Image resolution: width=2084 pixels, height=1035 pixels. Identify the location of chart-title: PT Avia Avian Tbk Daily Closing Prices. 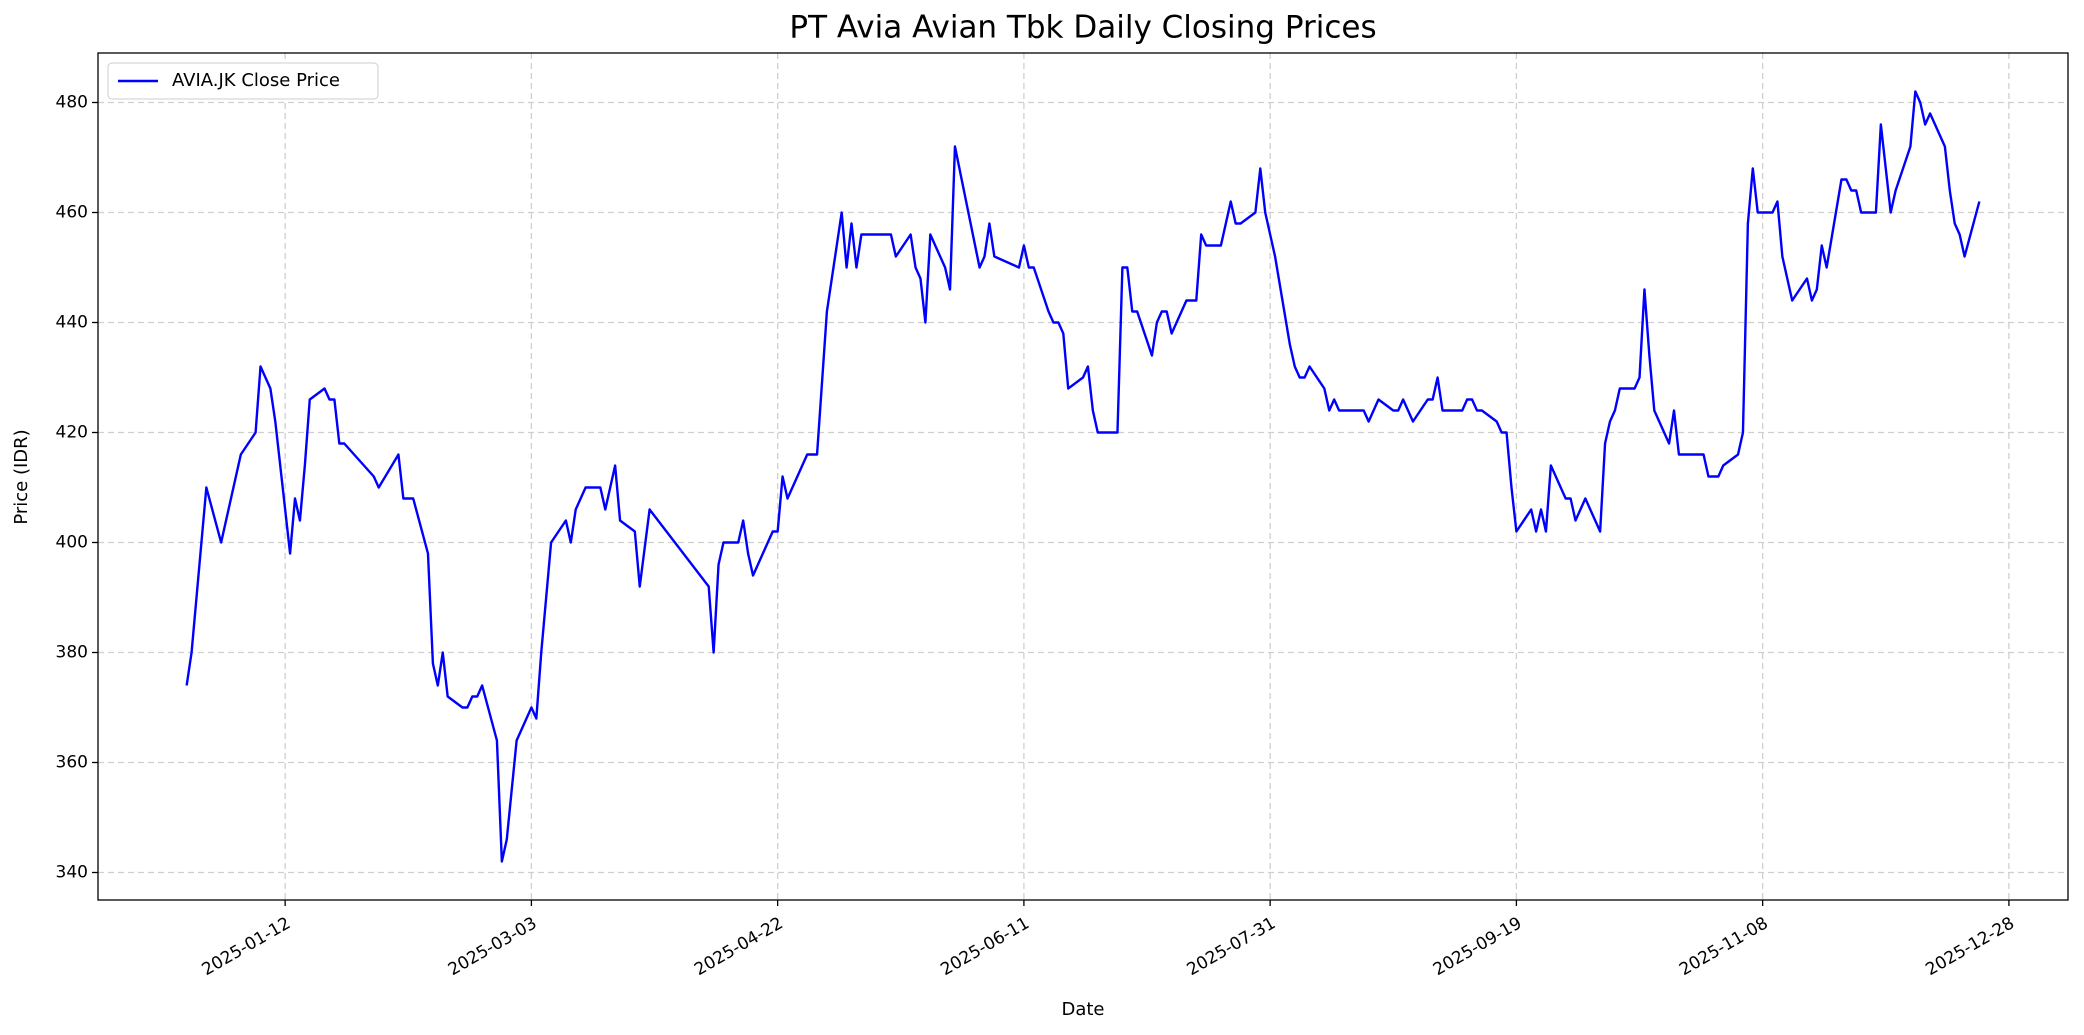
(1082, 28).